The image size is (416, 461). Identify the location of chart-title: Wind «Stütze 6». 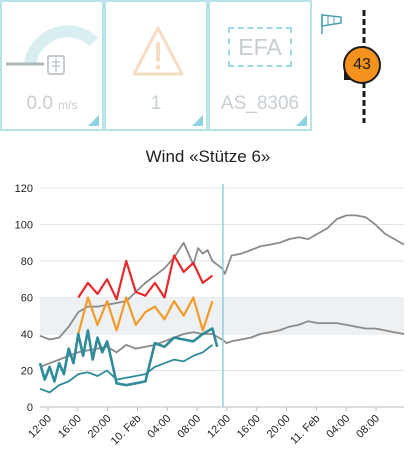
(208, 156).